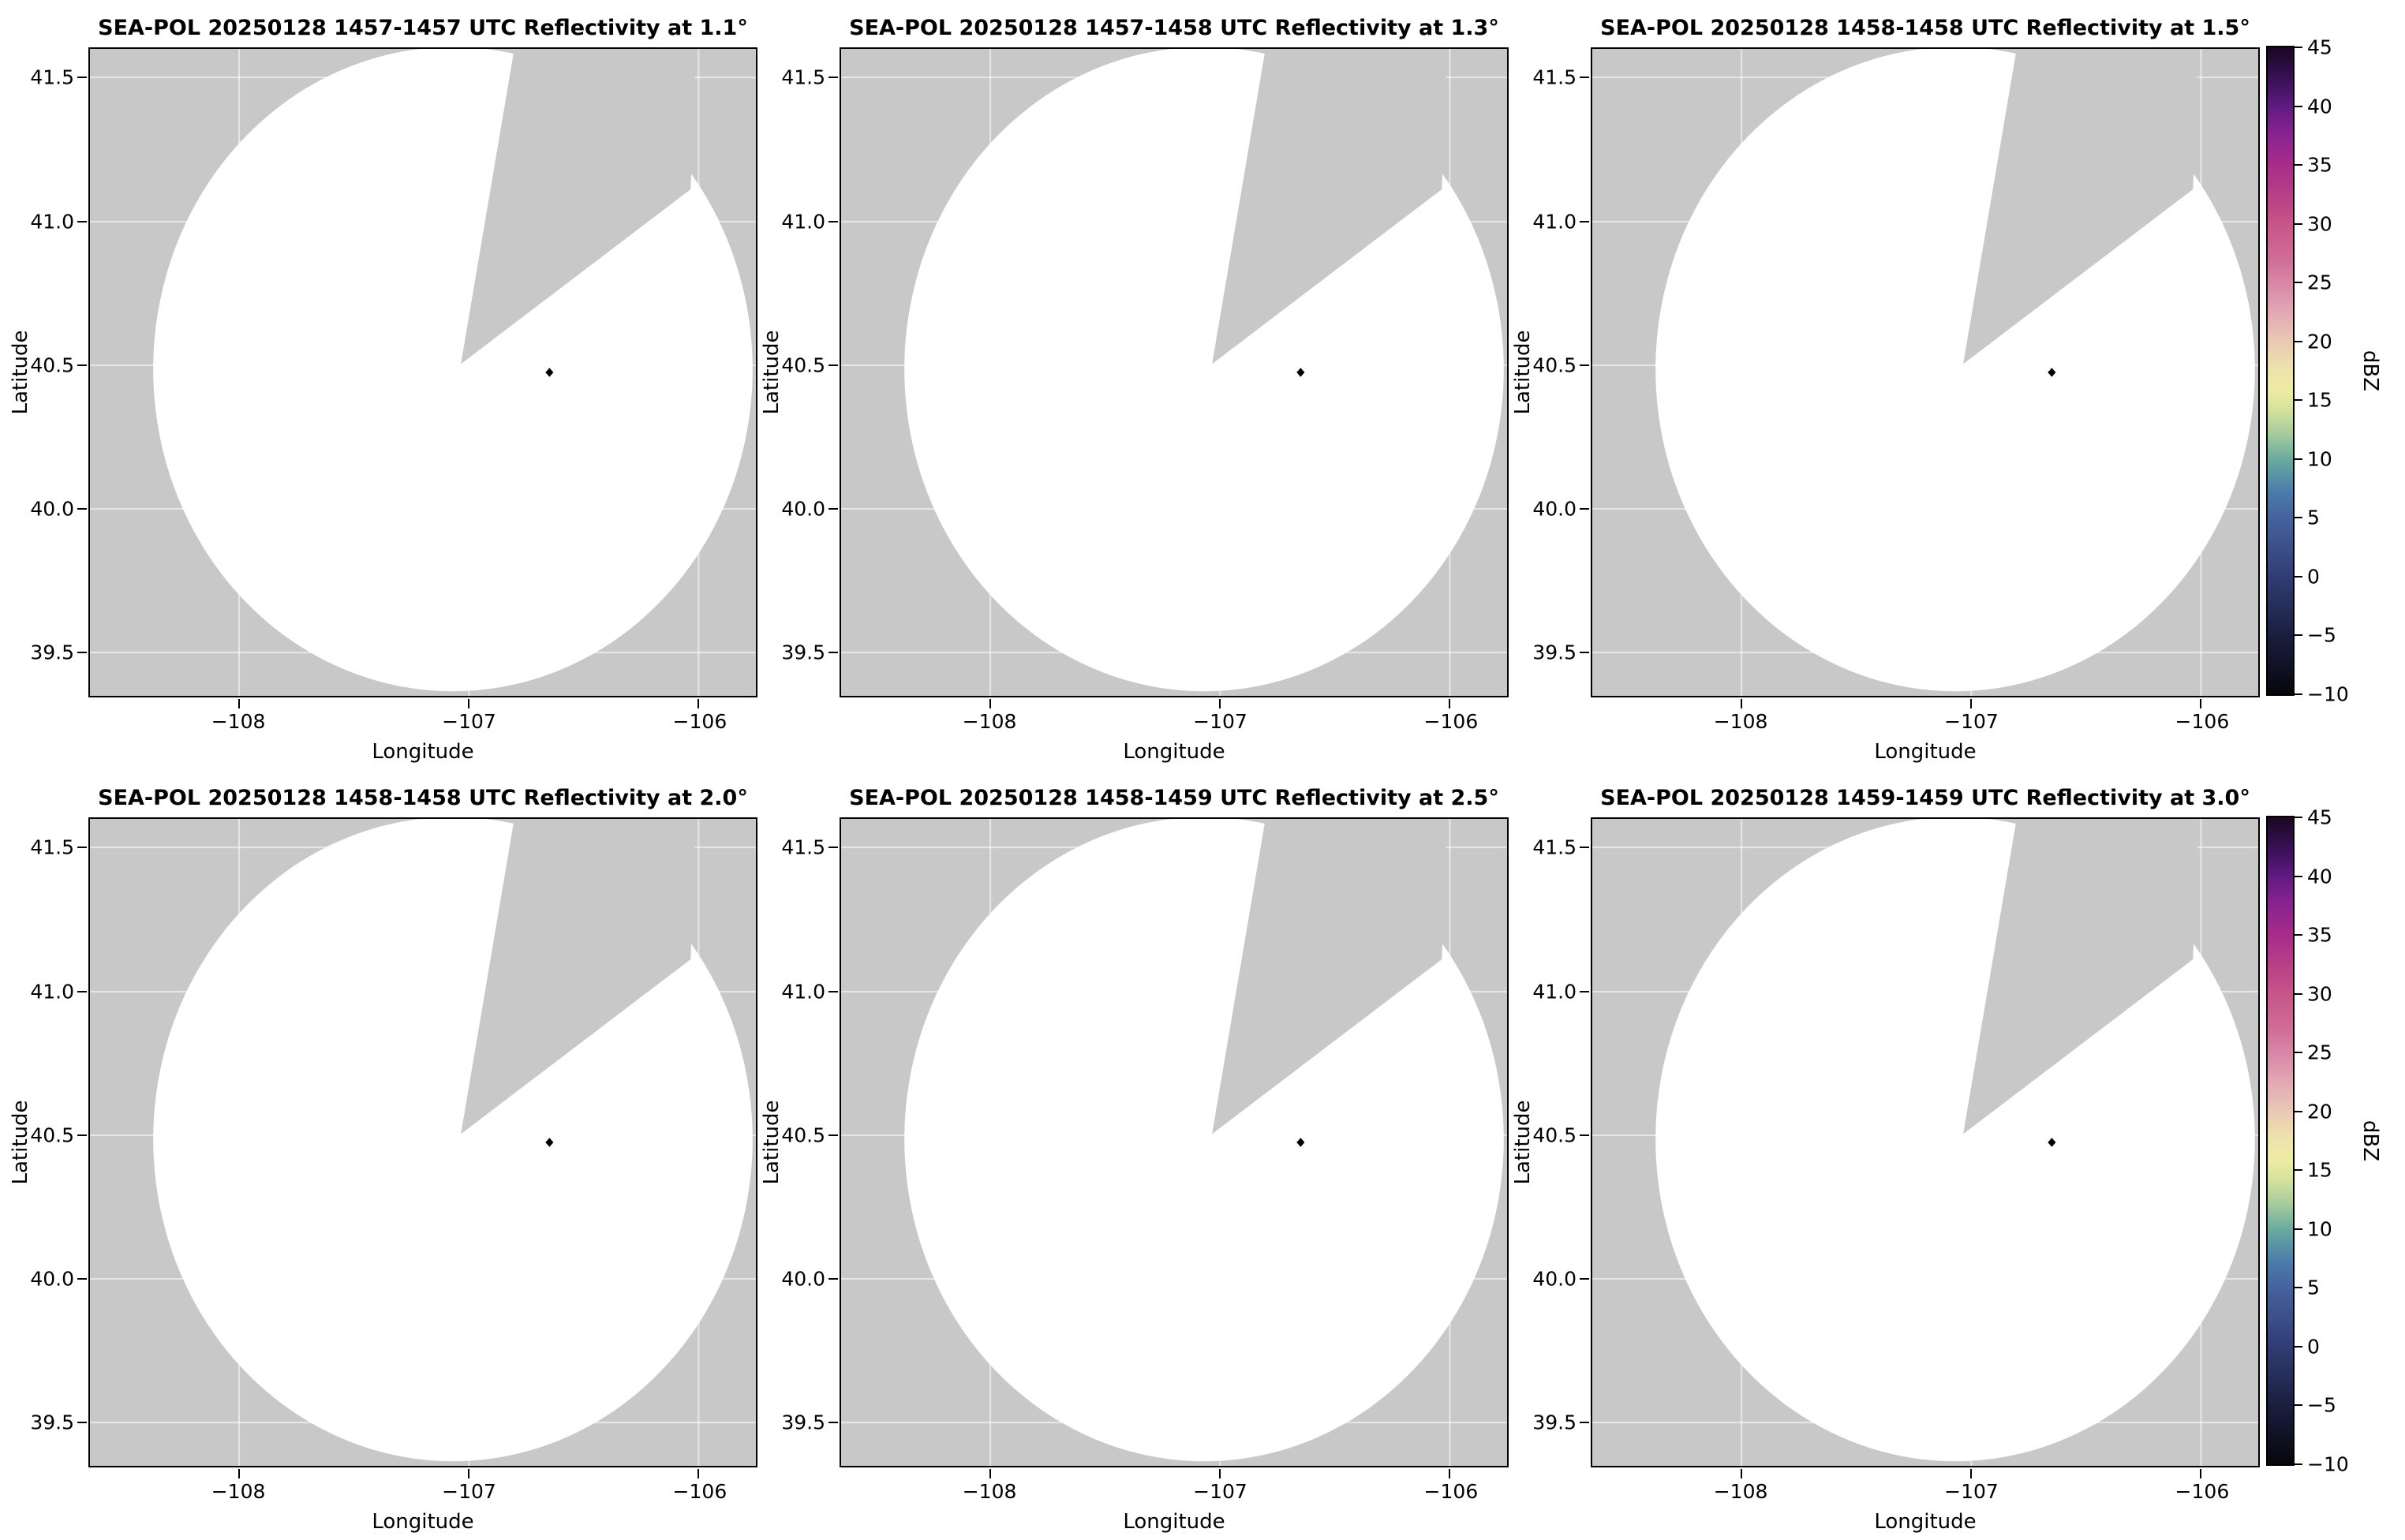 This screenshot has width=2405, height=1540. What do you see at coordinates (2329, 1159) in the screenshot?
I see `colorbar-row-2: dBZ 45 40 35 30 25 20 15 10 5 0 −5 −10` at bounding box center [2329, 1159].